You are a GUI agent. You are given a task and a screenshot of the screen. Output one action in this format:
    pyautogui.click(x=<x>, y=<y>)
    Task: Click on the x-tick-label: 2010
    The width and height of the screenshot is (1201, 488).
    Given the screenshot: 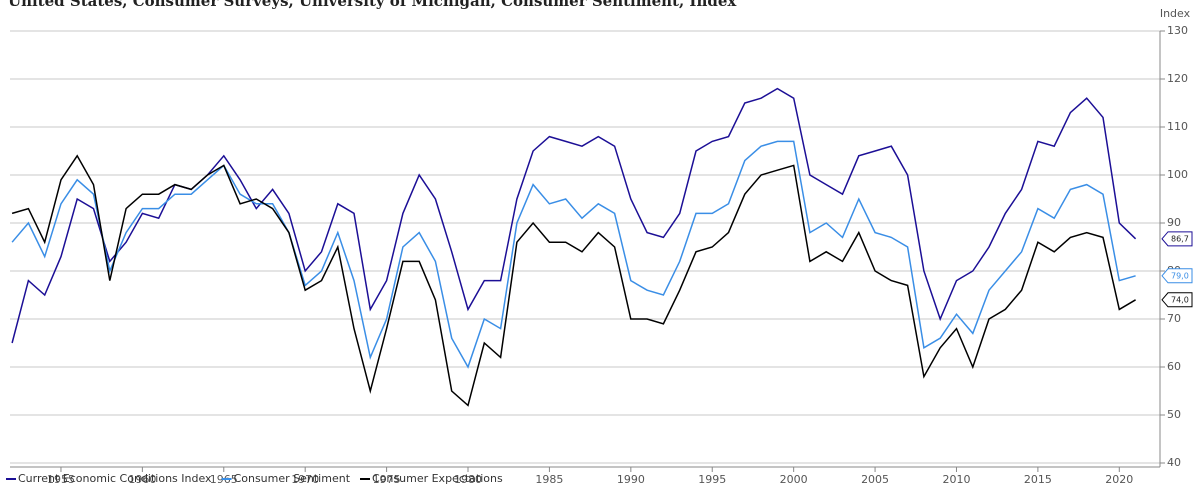 What is the action you would take?
    pyautogui.click(x=956, y=479)
    